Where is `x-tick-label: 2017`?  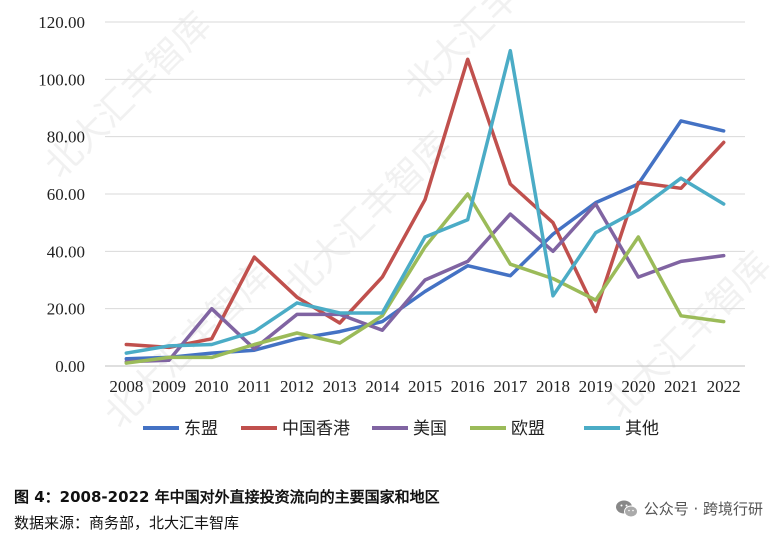 x-tick-label: 2017 is located at coordinates (510, 386).